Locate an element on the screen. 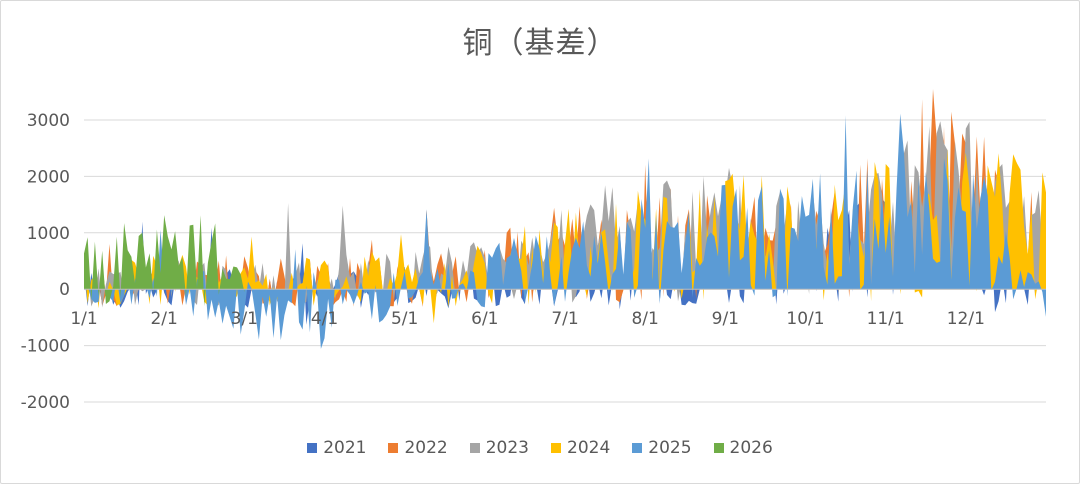 This screenshot has height=484, width=1080. y-tick-label: 0 is located at coordinates (64, 290).